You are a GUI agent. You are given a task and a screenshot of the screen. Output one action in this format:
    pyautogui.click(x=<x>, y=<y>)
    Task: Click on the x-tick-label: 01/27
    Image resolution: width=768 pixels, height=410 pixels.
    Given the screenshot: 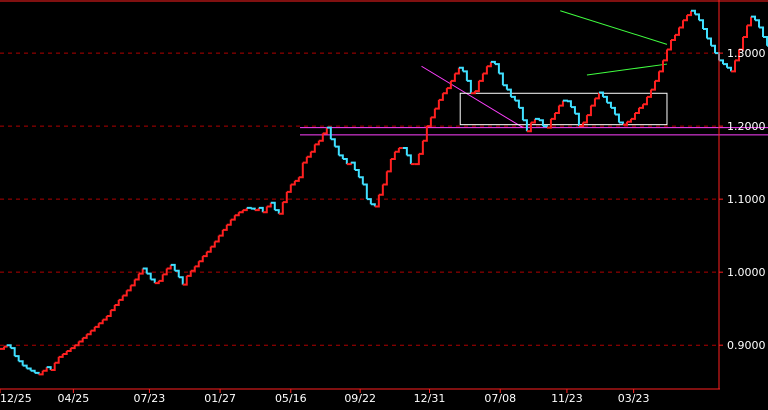 What is the action you would take?
    pyautogui.click(x=220, y=398)
    